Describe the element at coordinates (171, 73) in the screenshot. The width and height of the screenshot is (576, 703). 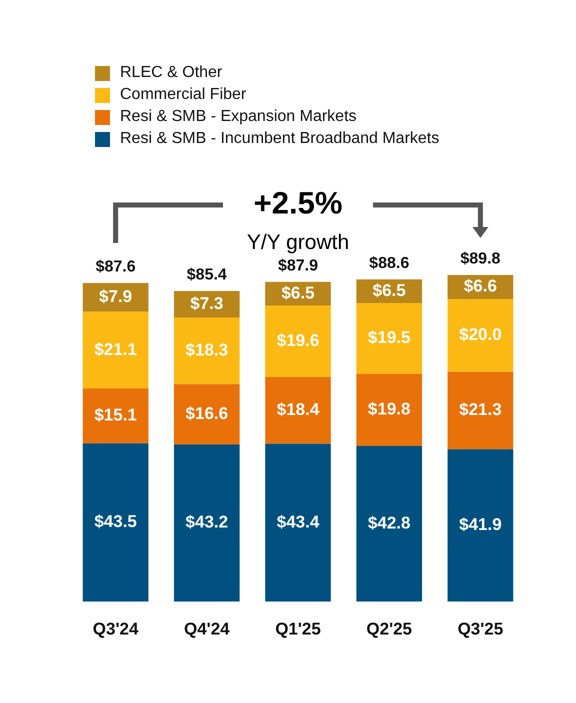
I see `legend-label: RLEC & Other` at that location.